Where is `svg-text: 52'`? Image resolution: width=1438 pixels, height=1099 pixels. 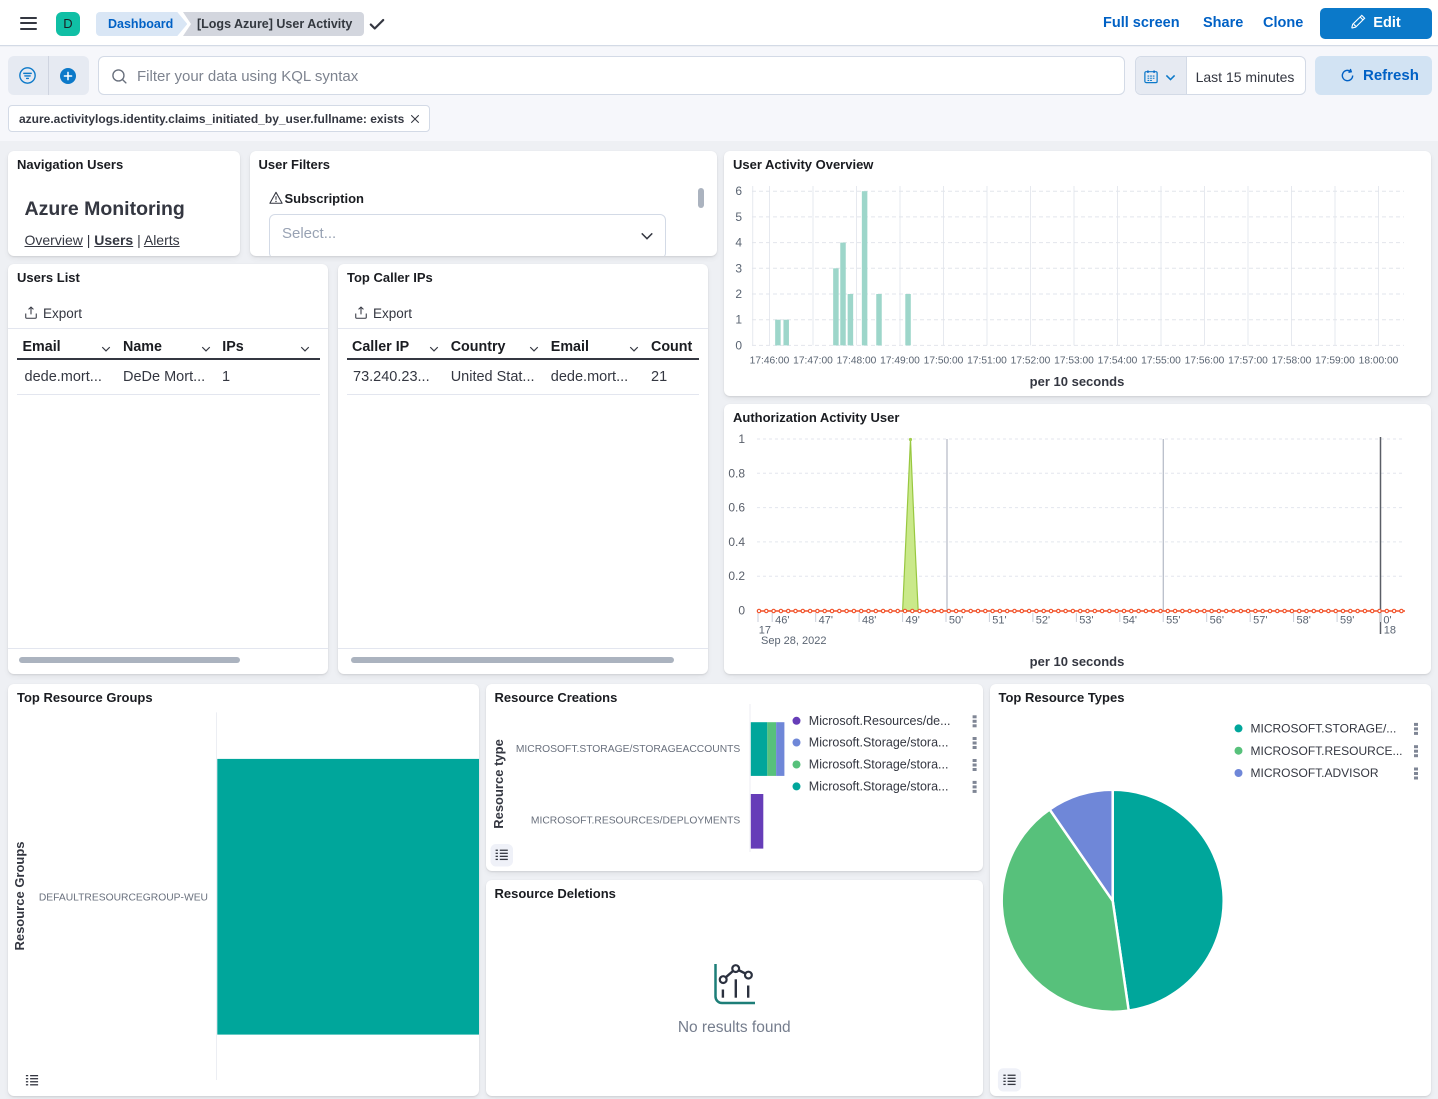 svg-text: 52' is located at coordinates (1043, 621).